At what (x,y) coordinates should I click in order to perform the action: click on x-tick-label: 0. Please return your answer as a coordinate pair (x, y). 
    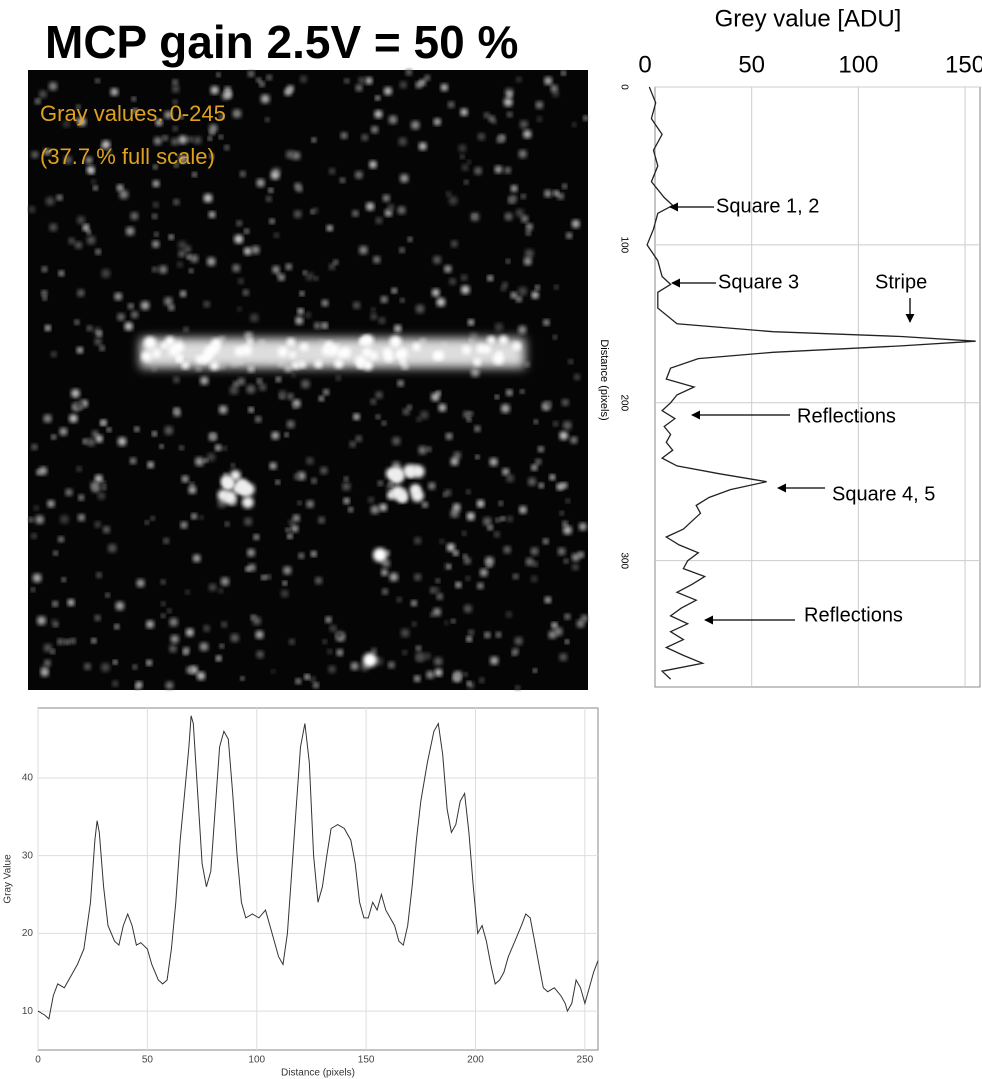
    Looking at the image, I should click on (644, 64).